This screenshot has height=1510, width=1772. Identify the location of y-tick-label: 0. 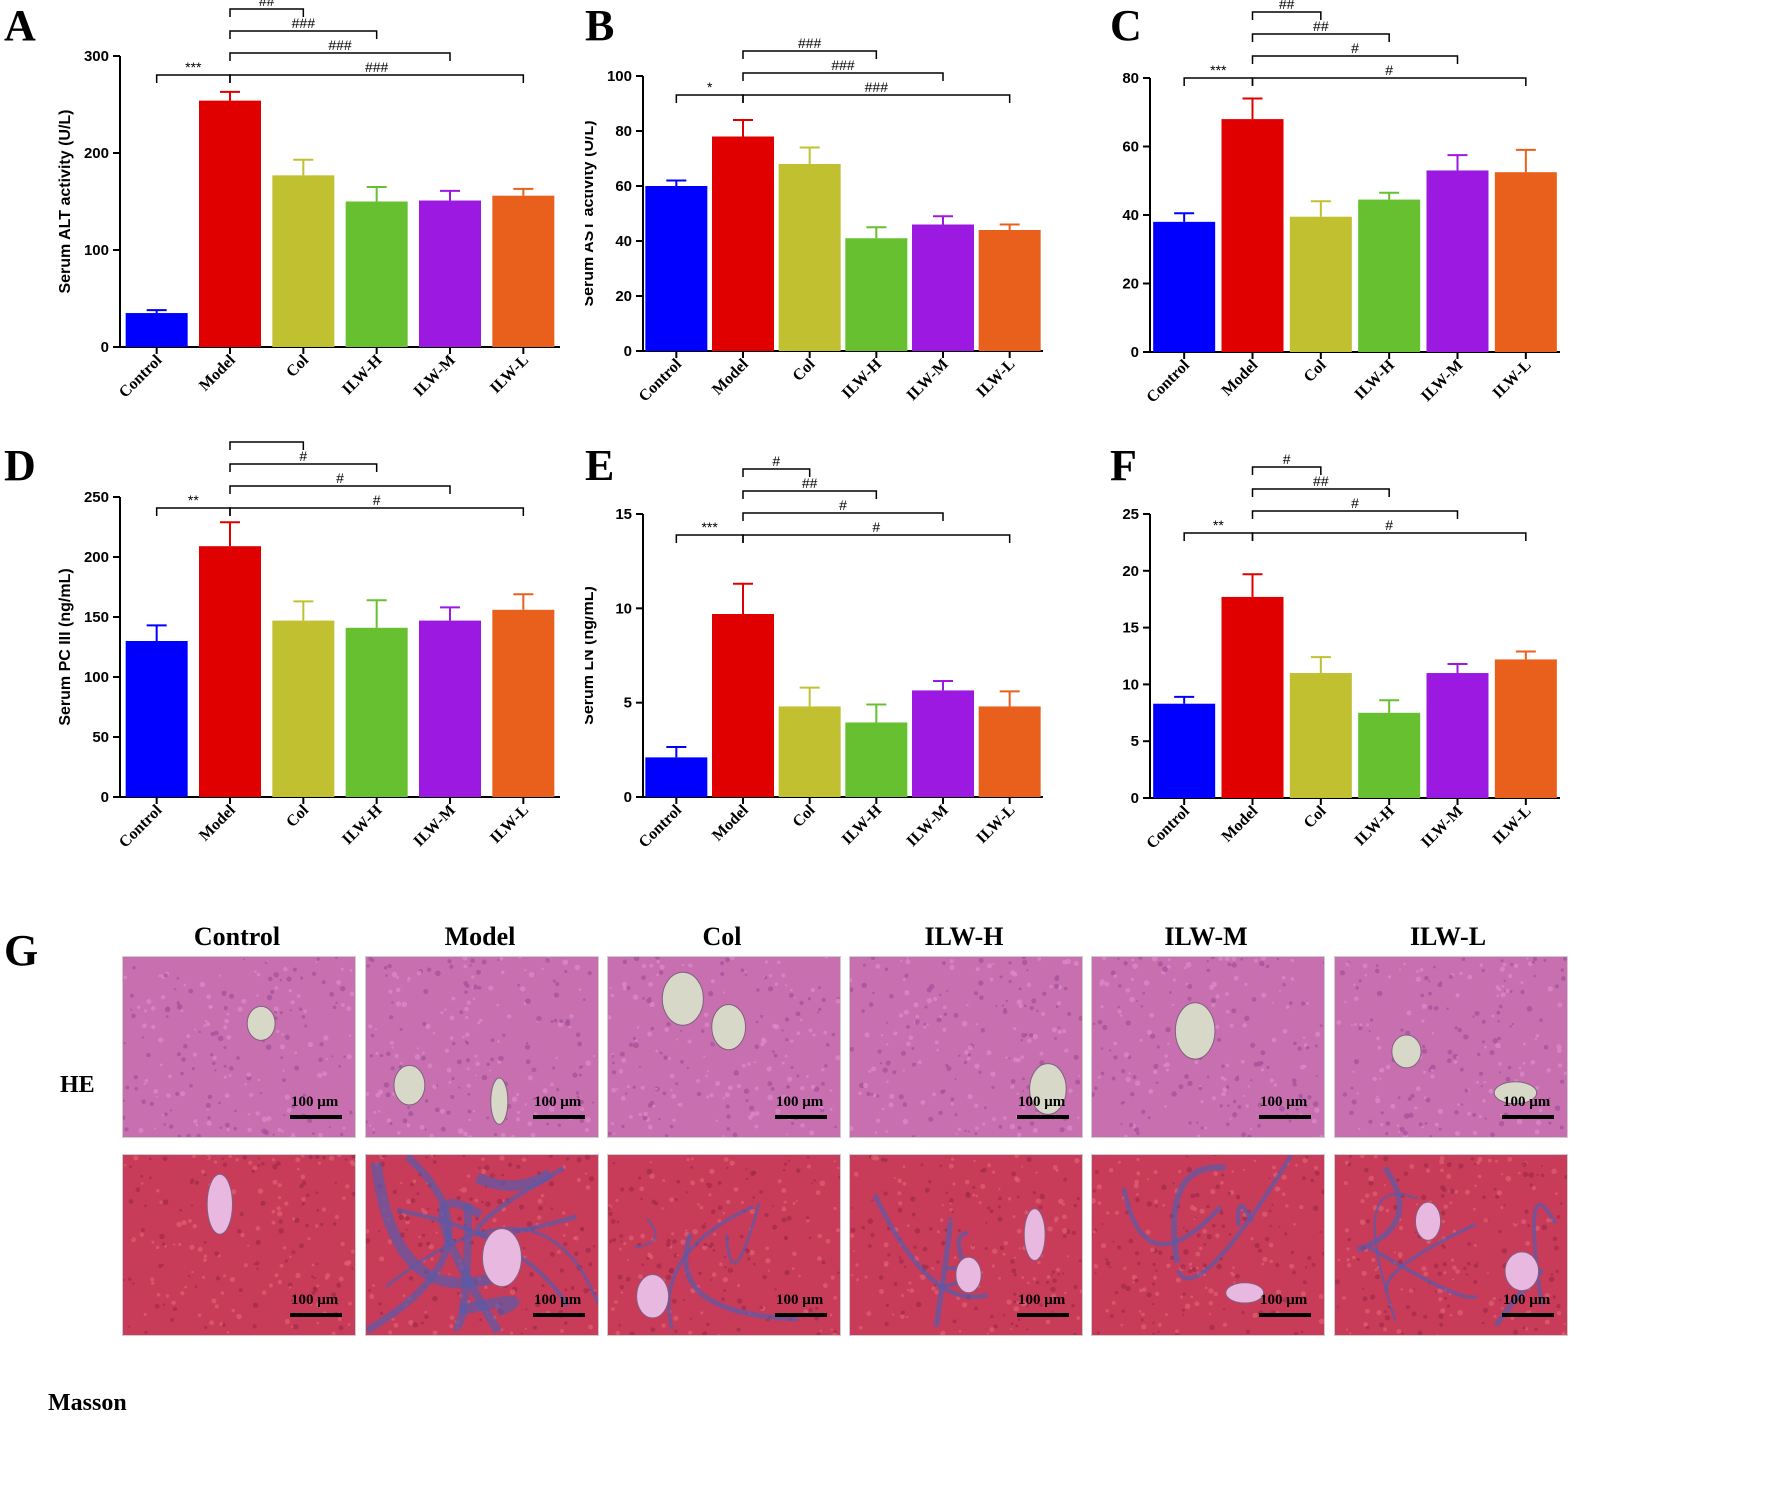
(1135, 798).